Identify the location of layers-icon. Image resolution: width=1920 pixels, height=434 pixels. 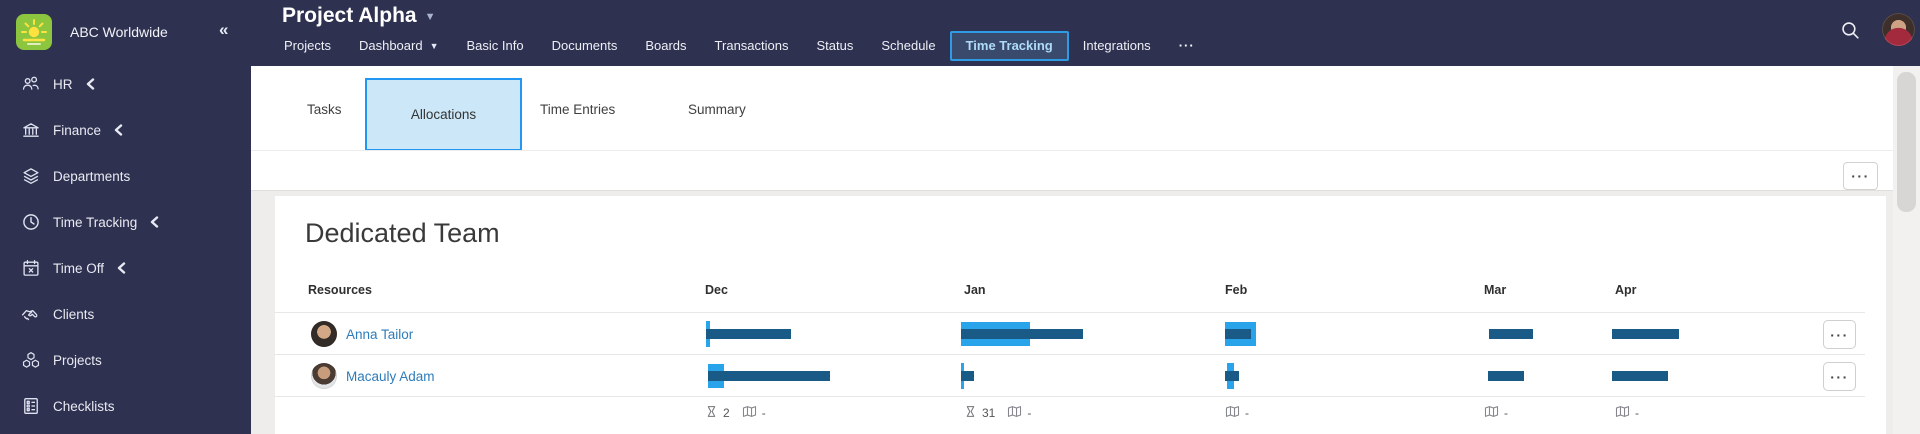
(31, 176).